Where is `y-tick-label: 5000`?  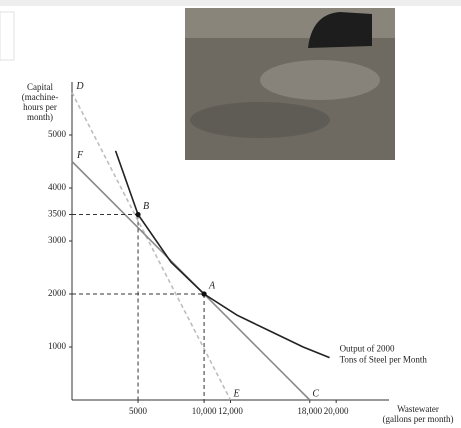 y-tick-label: 5000 is located at coordinates (57, 134).